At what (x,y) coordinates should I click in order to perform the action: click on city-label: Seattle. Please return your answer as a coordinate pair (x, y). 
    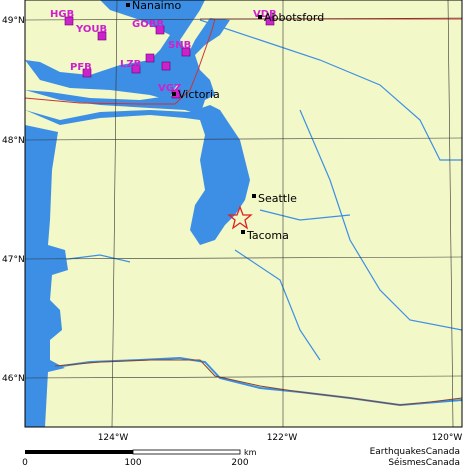
    Looking at the image, I should click on (277, 198).